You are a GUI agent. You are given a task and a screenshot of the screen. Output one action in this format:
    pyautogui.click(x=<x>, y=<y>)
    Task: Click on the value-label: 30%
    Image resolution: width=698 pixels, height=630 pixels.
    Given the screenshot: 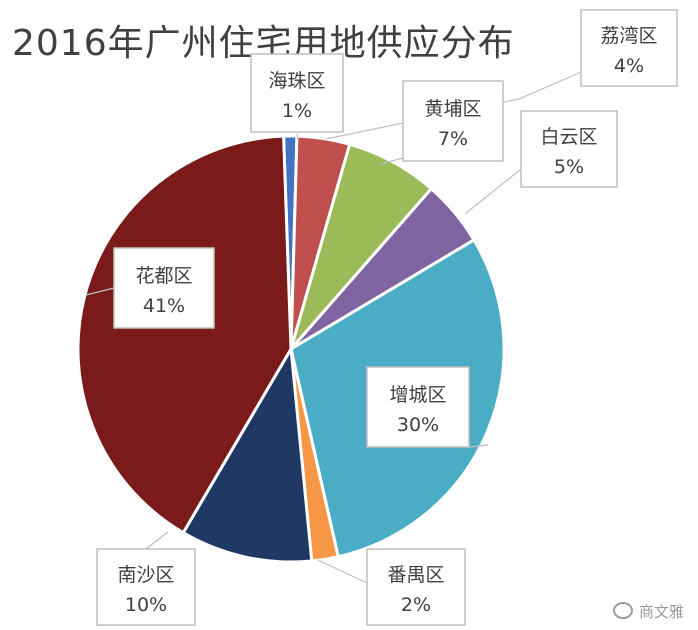 What is the action you would take?
    pyautogui.click(x=418, y=425)
    